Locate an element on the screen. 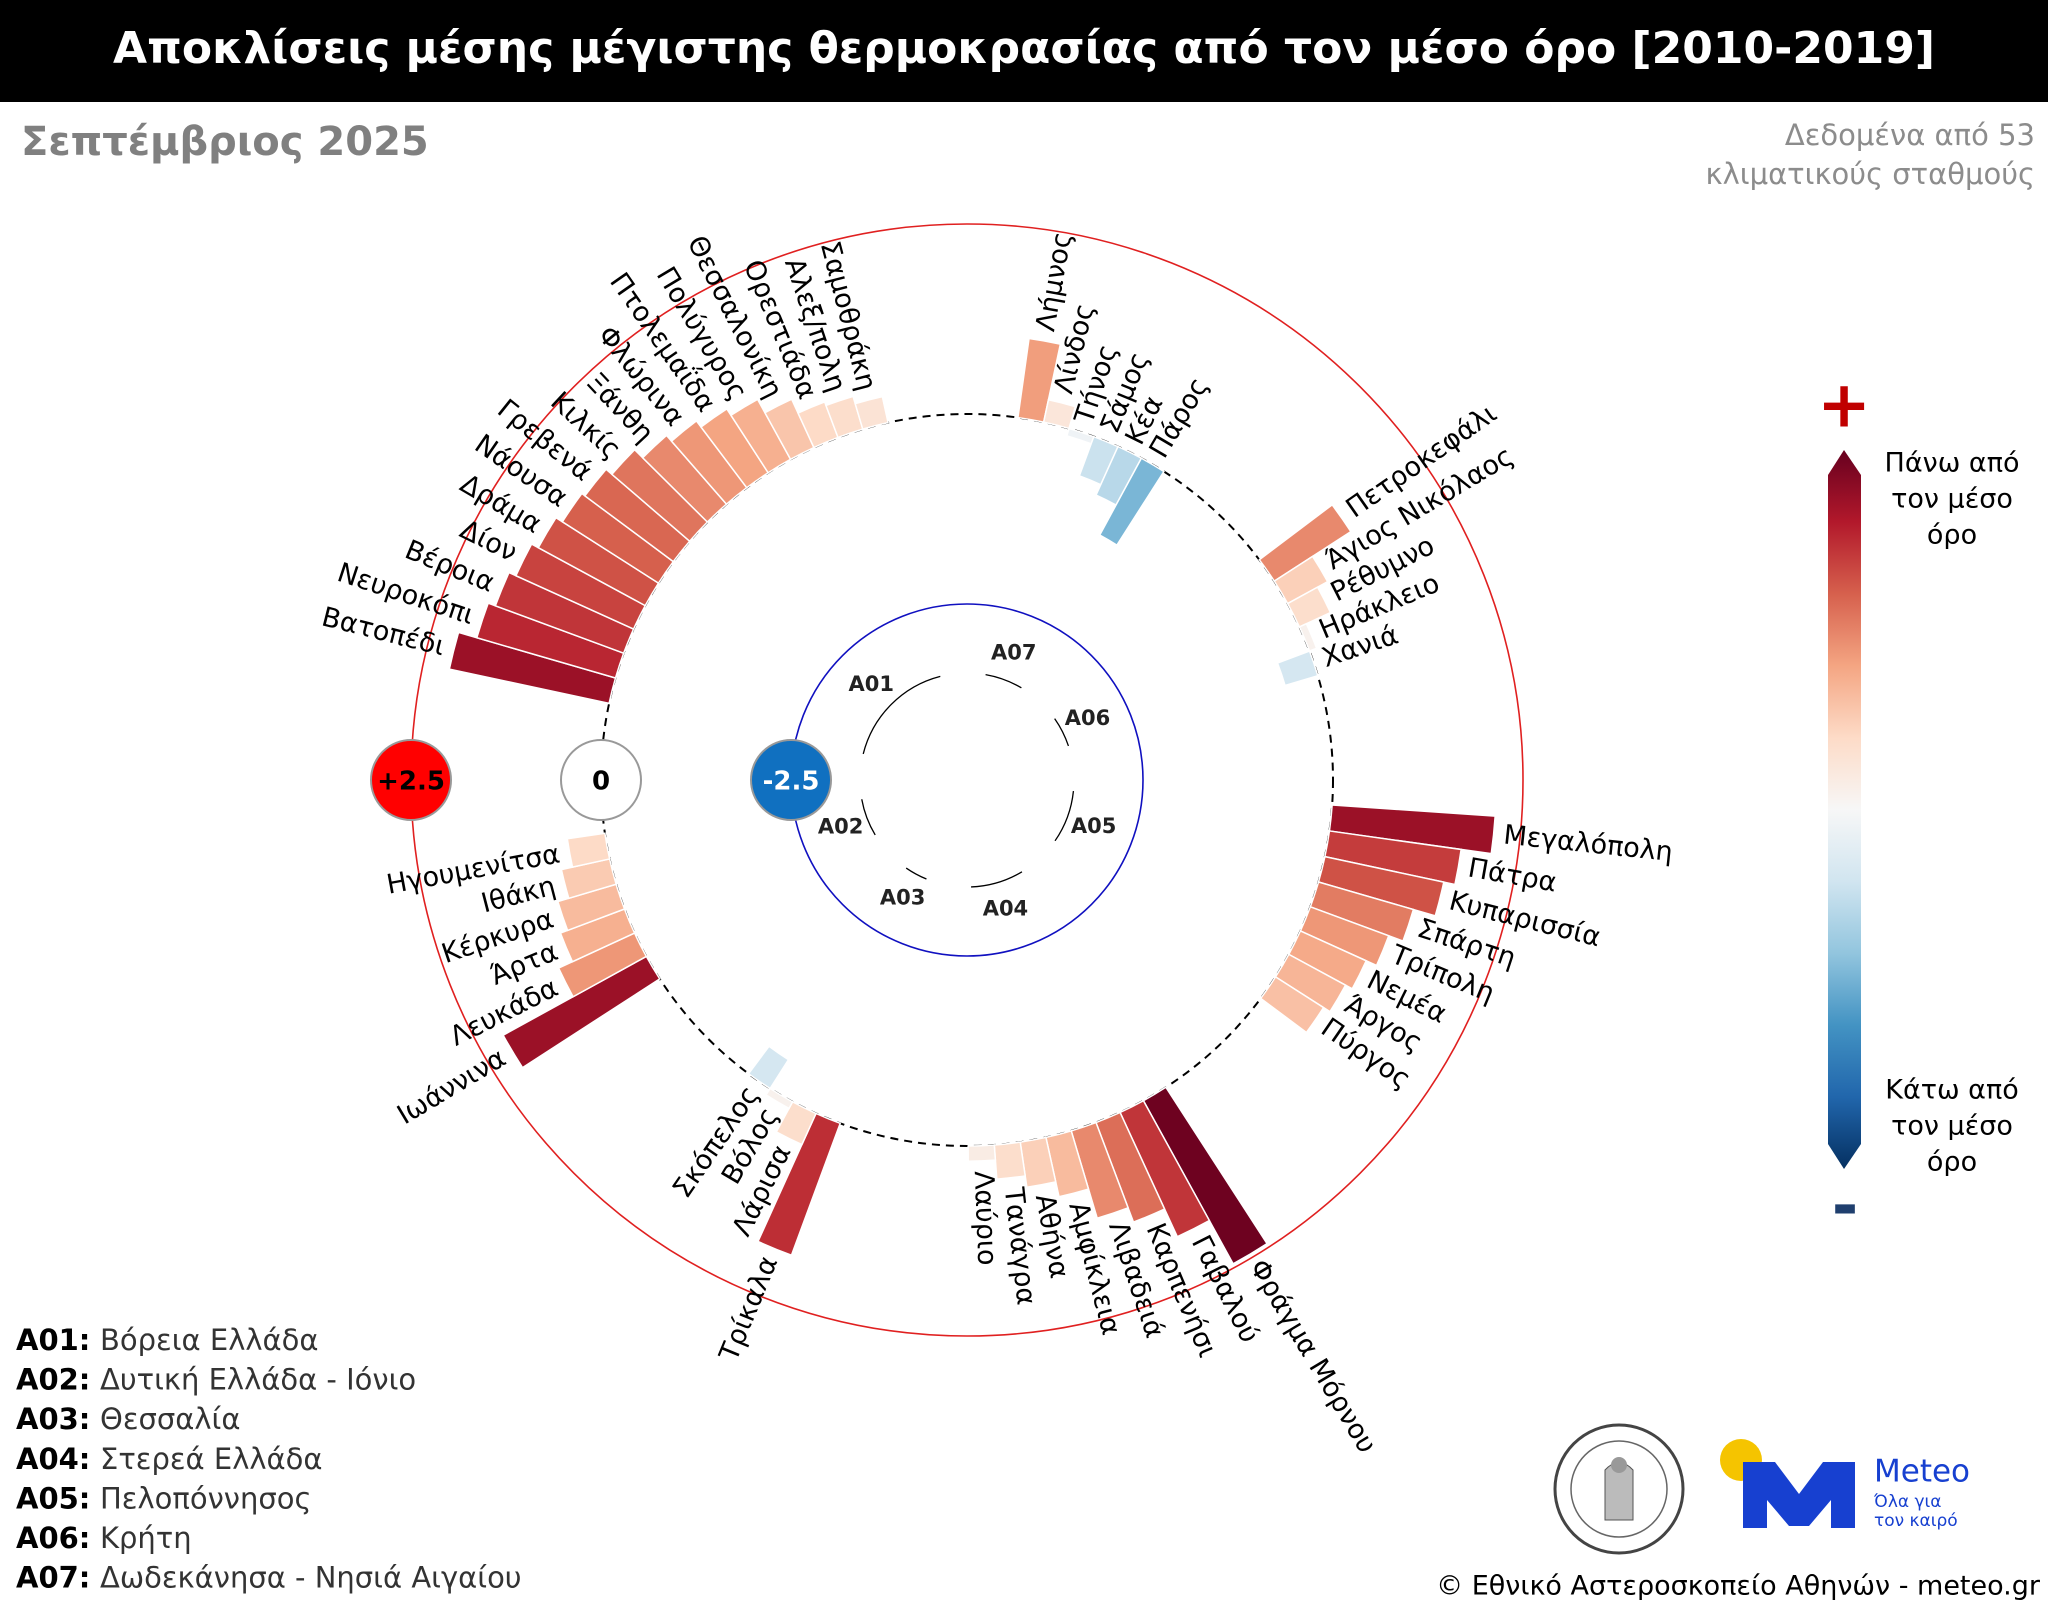 The width and height of the screenshot is (2048, 1609). observatory-logo is located at coordinates (1619, 1489).